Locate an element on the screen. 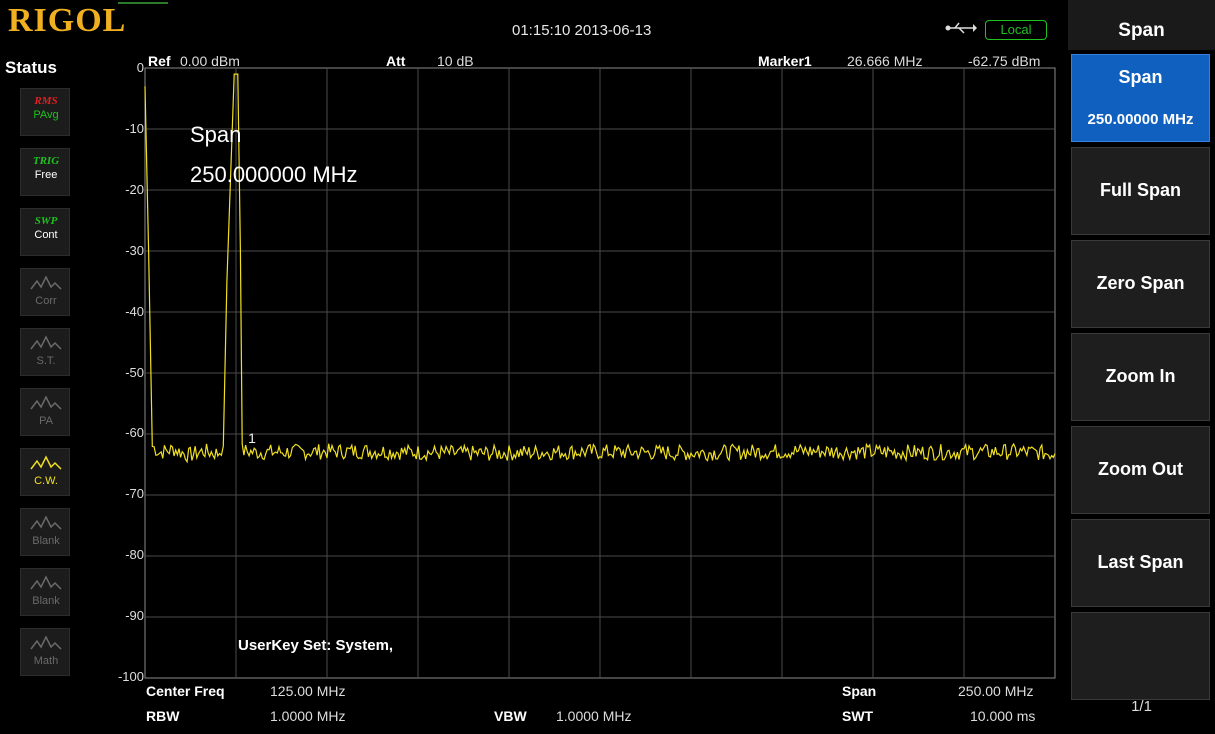 This screenshot has width=1215, height=734. status-tile-label: Corr is located at coordinates (46, 301).